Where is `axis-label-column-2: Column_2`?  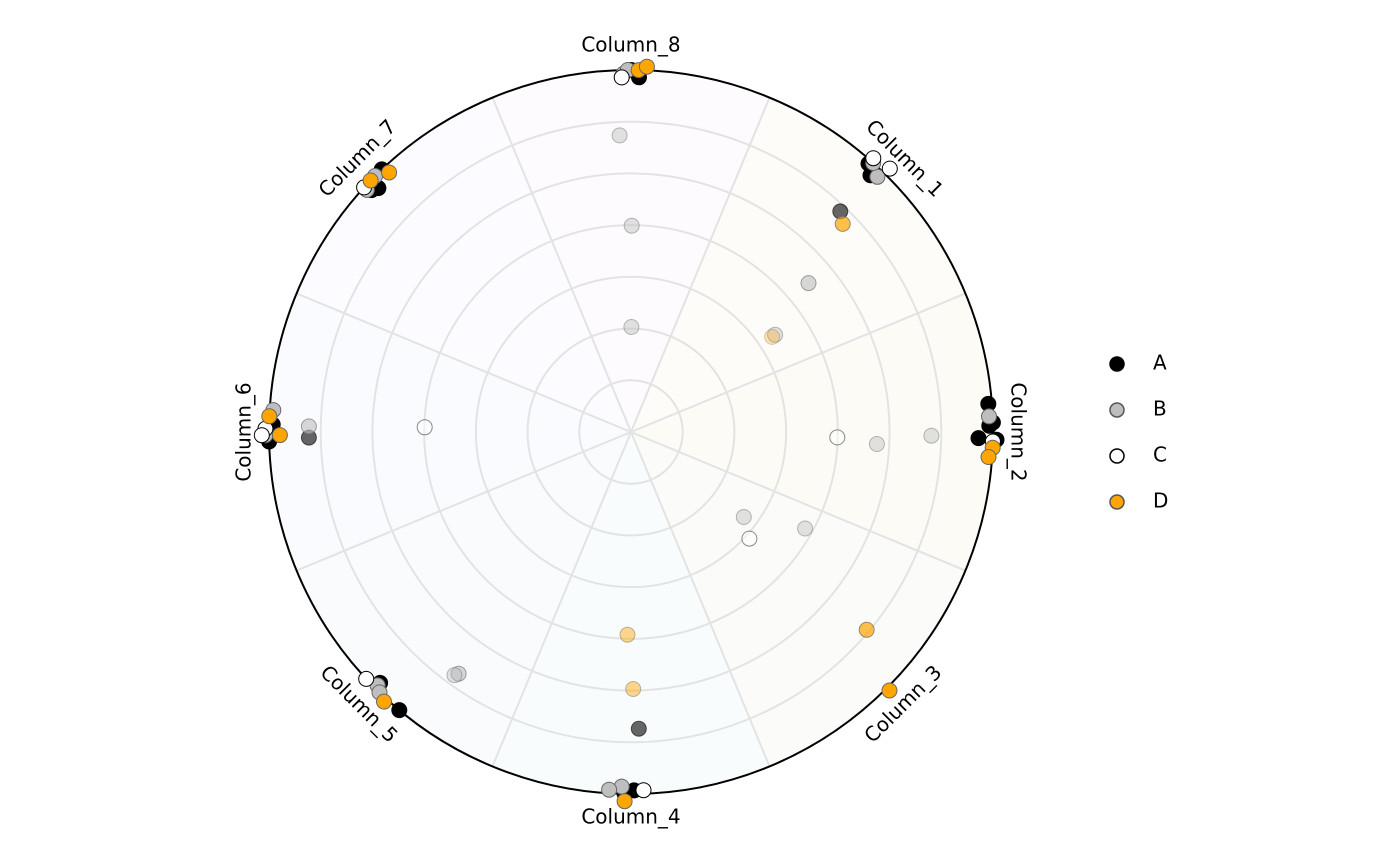 axis-label-column-2: Column_2 is located at coordinates (1019, 431).